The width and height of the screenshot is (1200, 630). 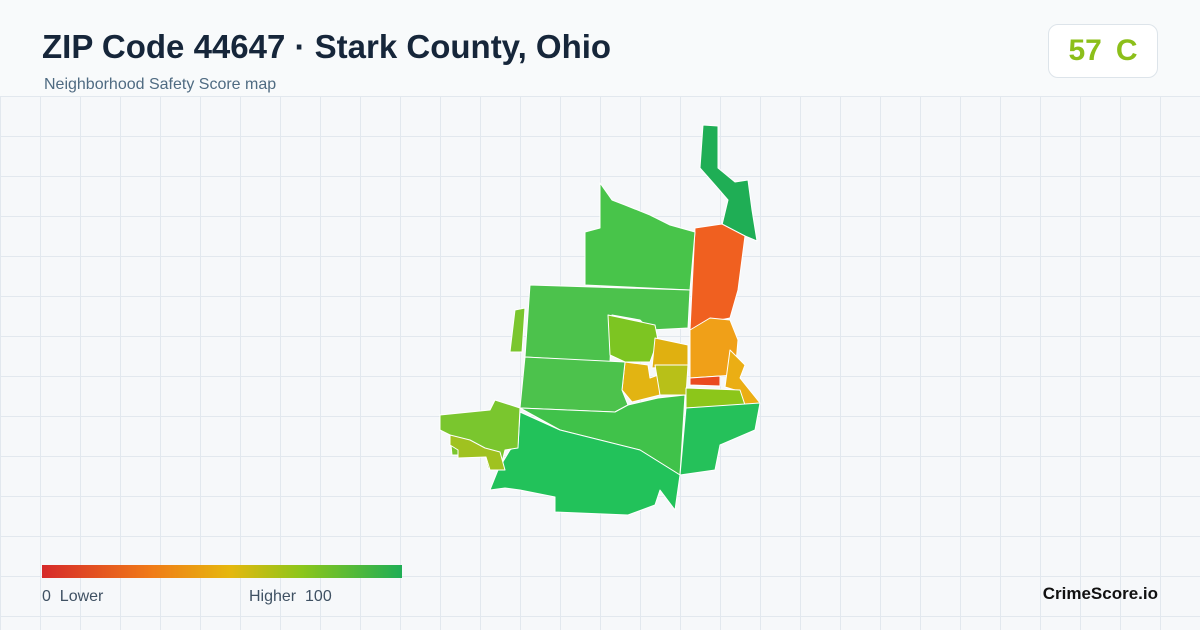 What do you see at coordinates (222, 571) in the screenshot?
I see `legend-gradient` at bounding box center [222, 571].